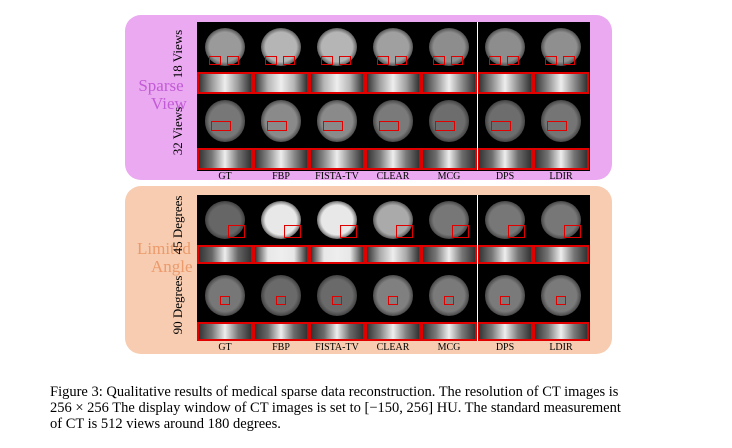 The image size is (732, 448). Describe the element at coordinates (225, 159) in the screenshot. I see `zoomed-roi-gt-row2` at that location.